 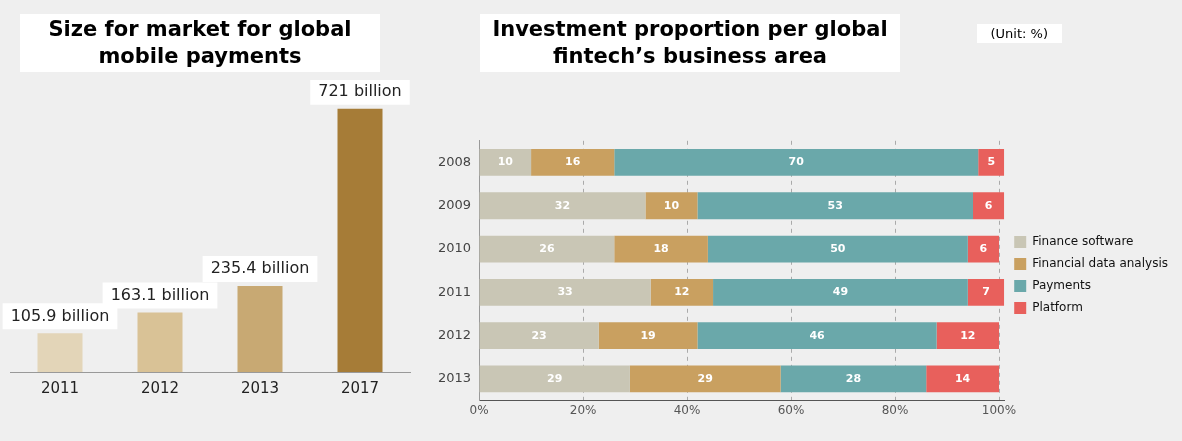 I want to click on data-label: 26, so click(x=547, y=248).